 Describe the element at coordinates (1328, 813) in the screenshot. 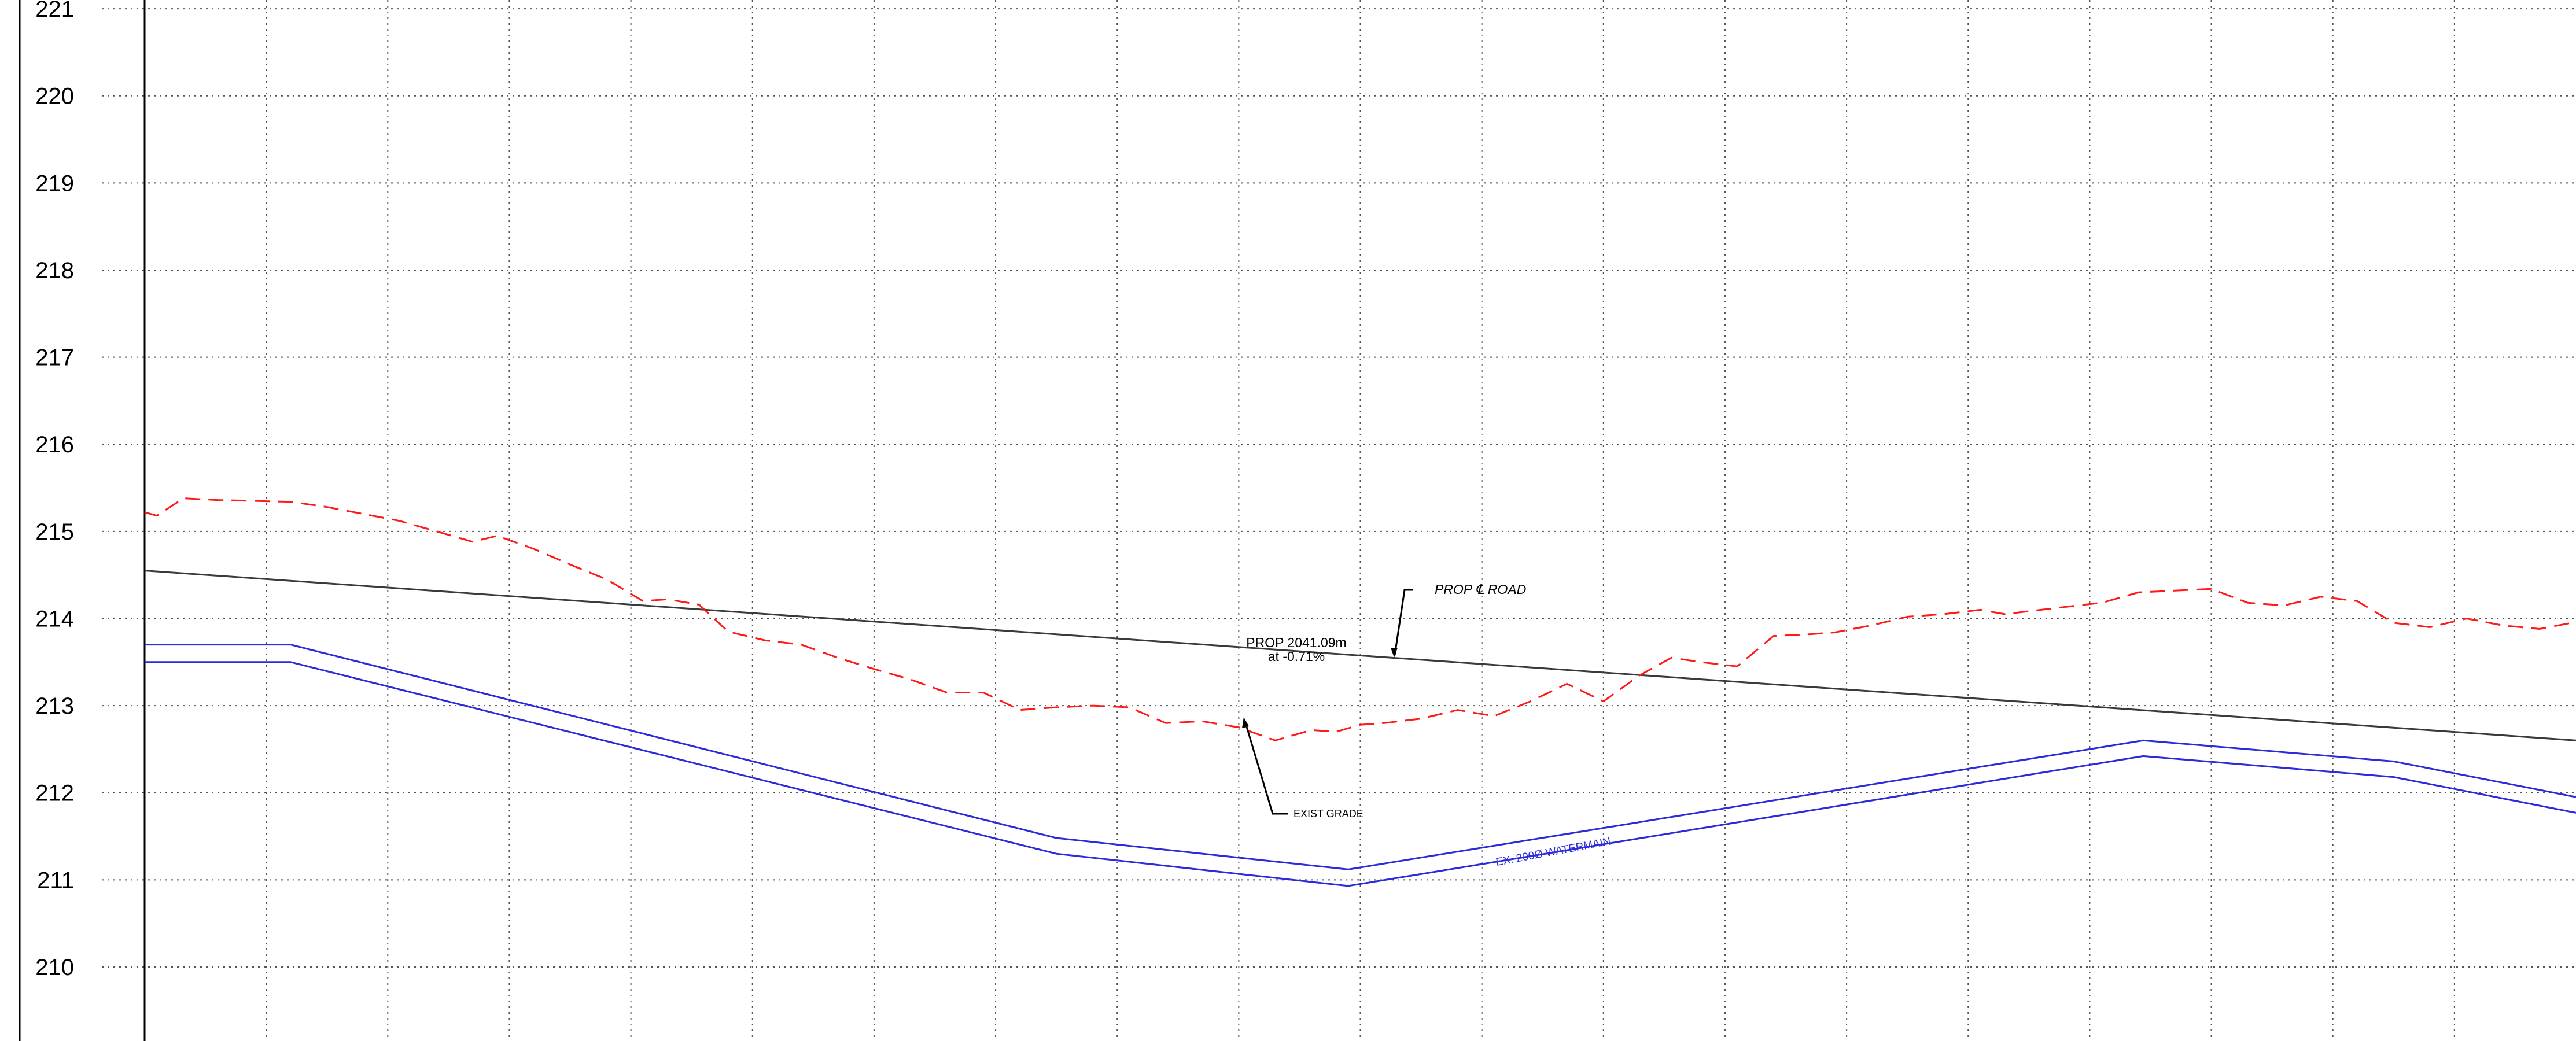

I see `exist-grade-label: EXIST GRADE` at that location.